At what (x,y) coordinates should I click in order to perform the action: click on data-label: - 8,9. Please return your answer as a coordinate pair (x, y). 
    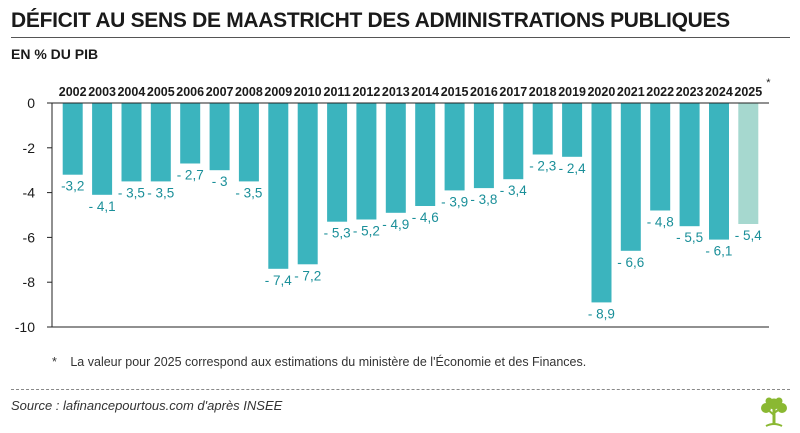
    Looking at the image, I should click on (601, 313).